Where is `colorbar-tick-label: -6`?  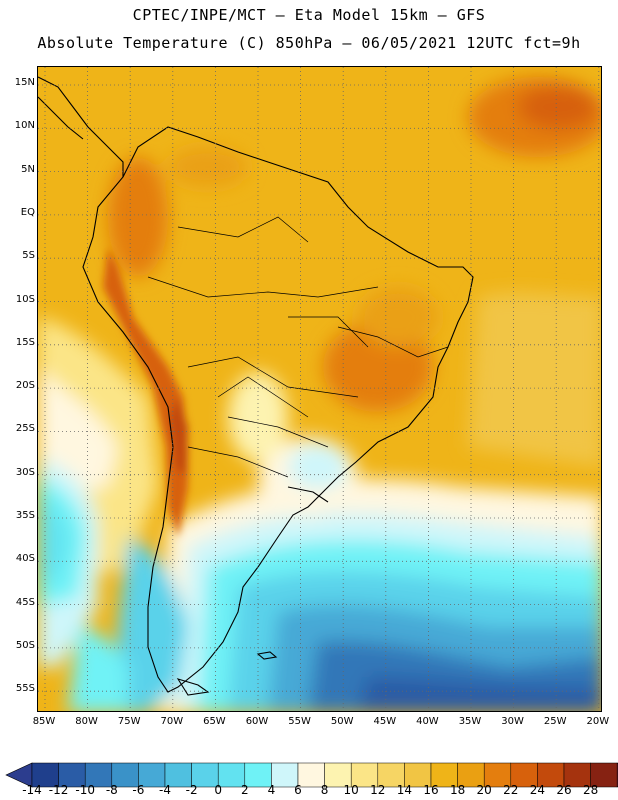
colorbar-tick-label: -6 is located at coordinates (138, 790).